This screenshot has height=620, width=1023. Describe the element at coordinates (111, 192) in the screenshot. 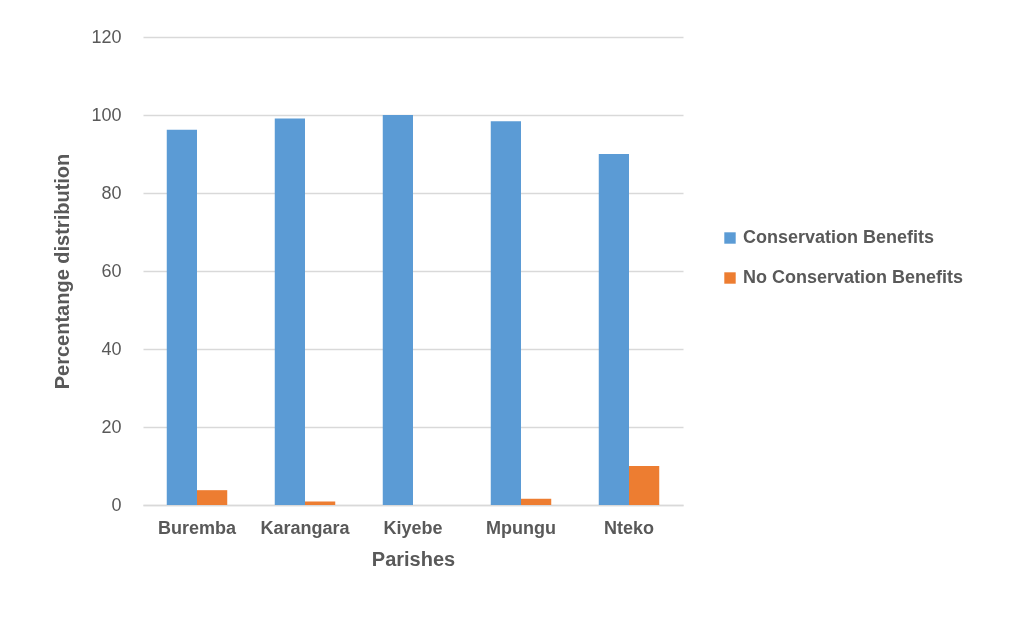

I see `y-tick-label: 80` at that location.